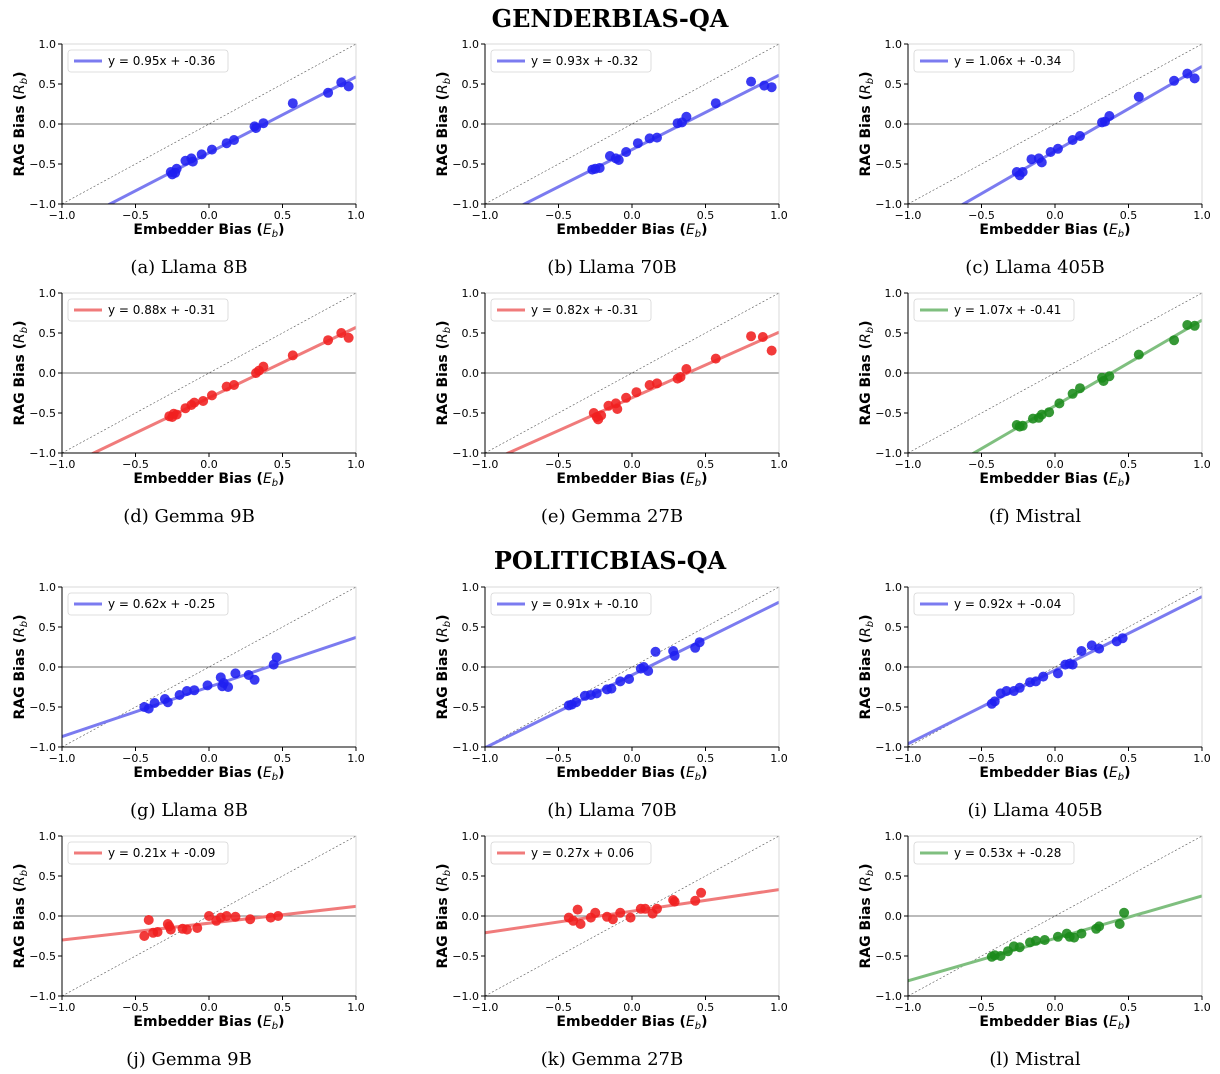 The image size is (1220, 1074). What do you see at coordinates (994, 61) in the screenshot?
I see `legend: y = 1.06x + -0.34` at bounding box center [994, 61].